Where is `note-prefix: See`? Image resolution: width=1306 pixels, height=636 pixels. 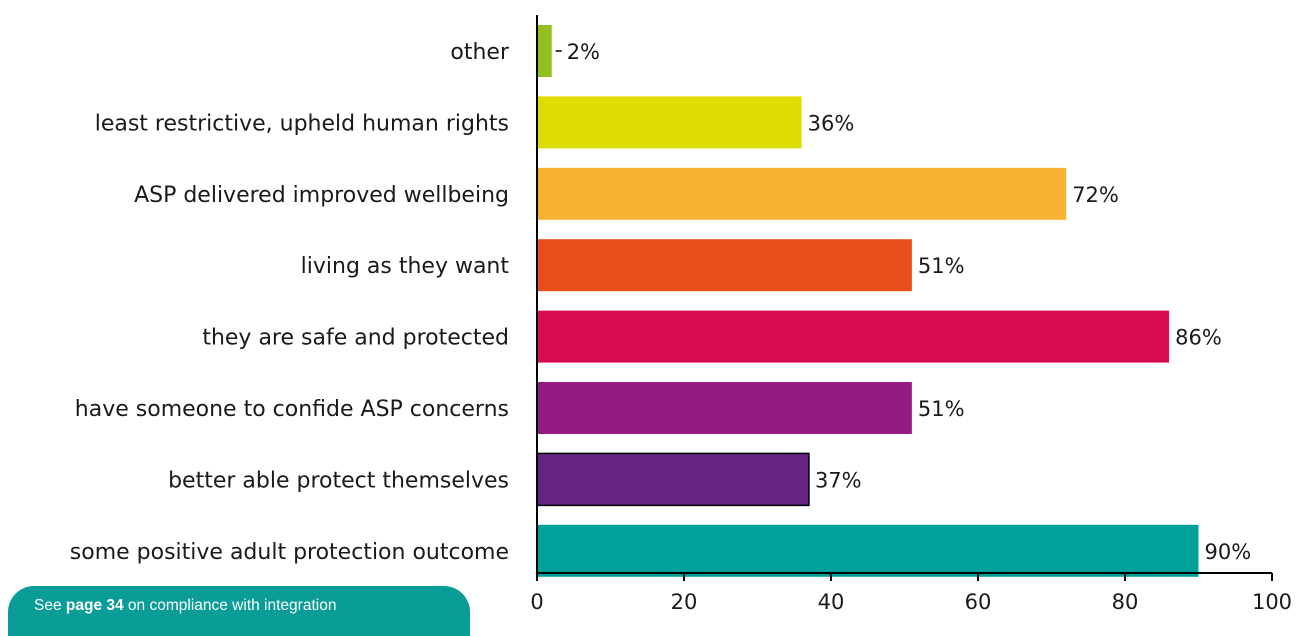 note-prefix: See is located at coordinates (50, 605).